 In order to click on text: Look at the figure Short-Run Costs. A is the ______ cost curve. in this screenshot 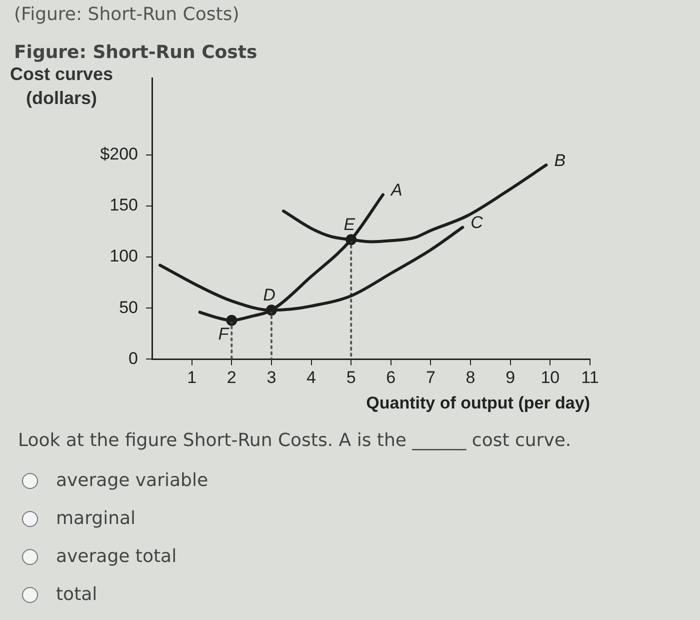, I will do `click(295, 440)`.